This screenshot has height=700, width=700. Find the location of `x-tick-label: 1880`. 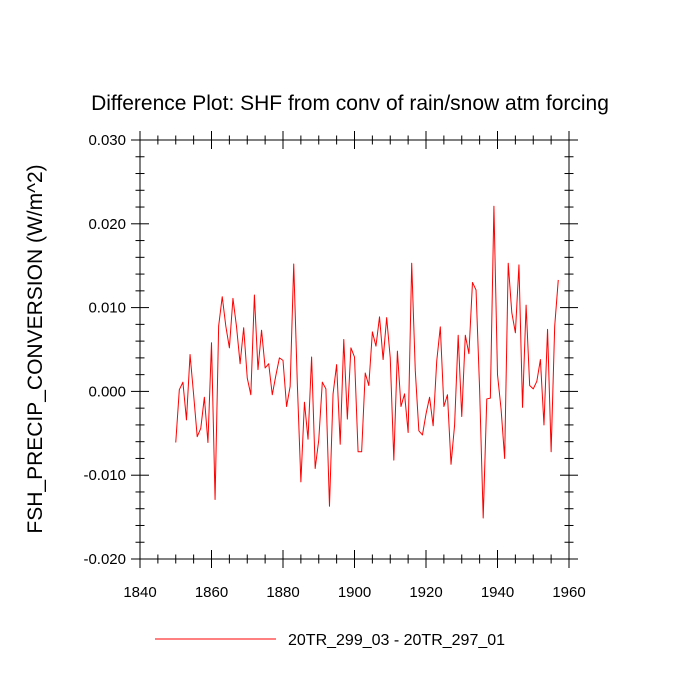

x-tick-label: 1880 is located at coordinates (282, 592).